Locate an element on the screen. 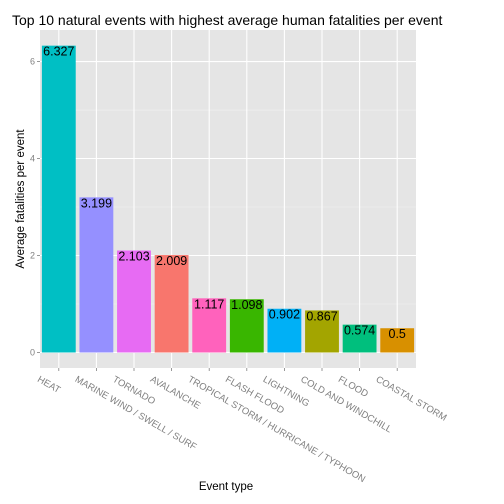 Image resolution: width=504 pixels, height=504 pixels. data-label: 0.902 is located at coordinates (284, 315).